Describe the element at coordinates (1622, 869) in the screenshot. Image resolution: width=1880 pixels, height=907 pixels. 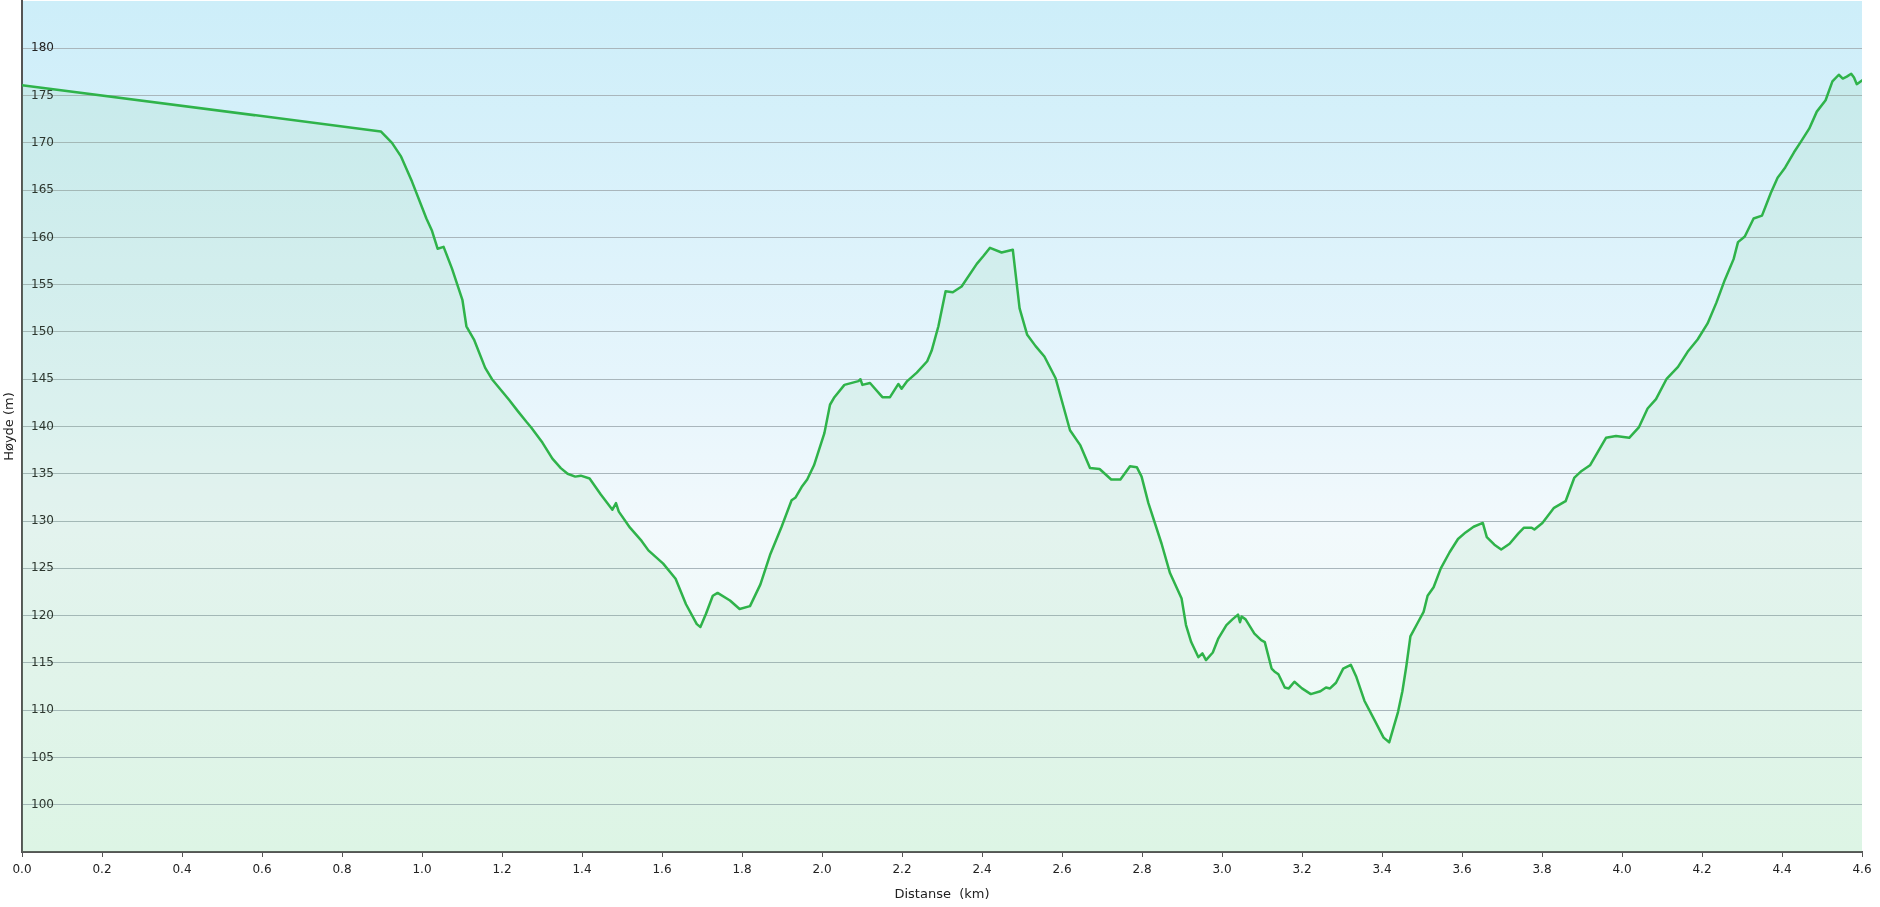
I see `x-tick-label: 4.0` at that location.